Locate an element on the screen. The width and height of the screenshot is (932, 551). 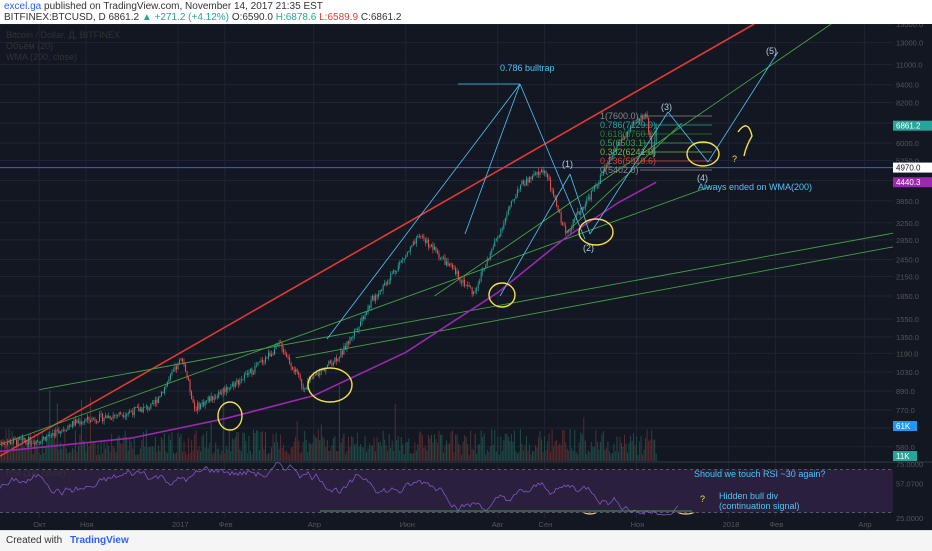
question-mark: ? is located at coordinates (734, 159).